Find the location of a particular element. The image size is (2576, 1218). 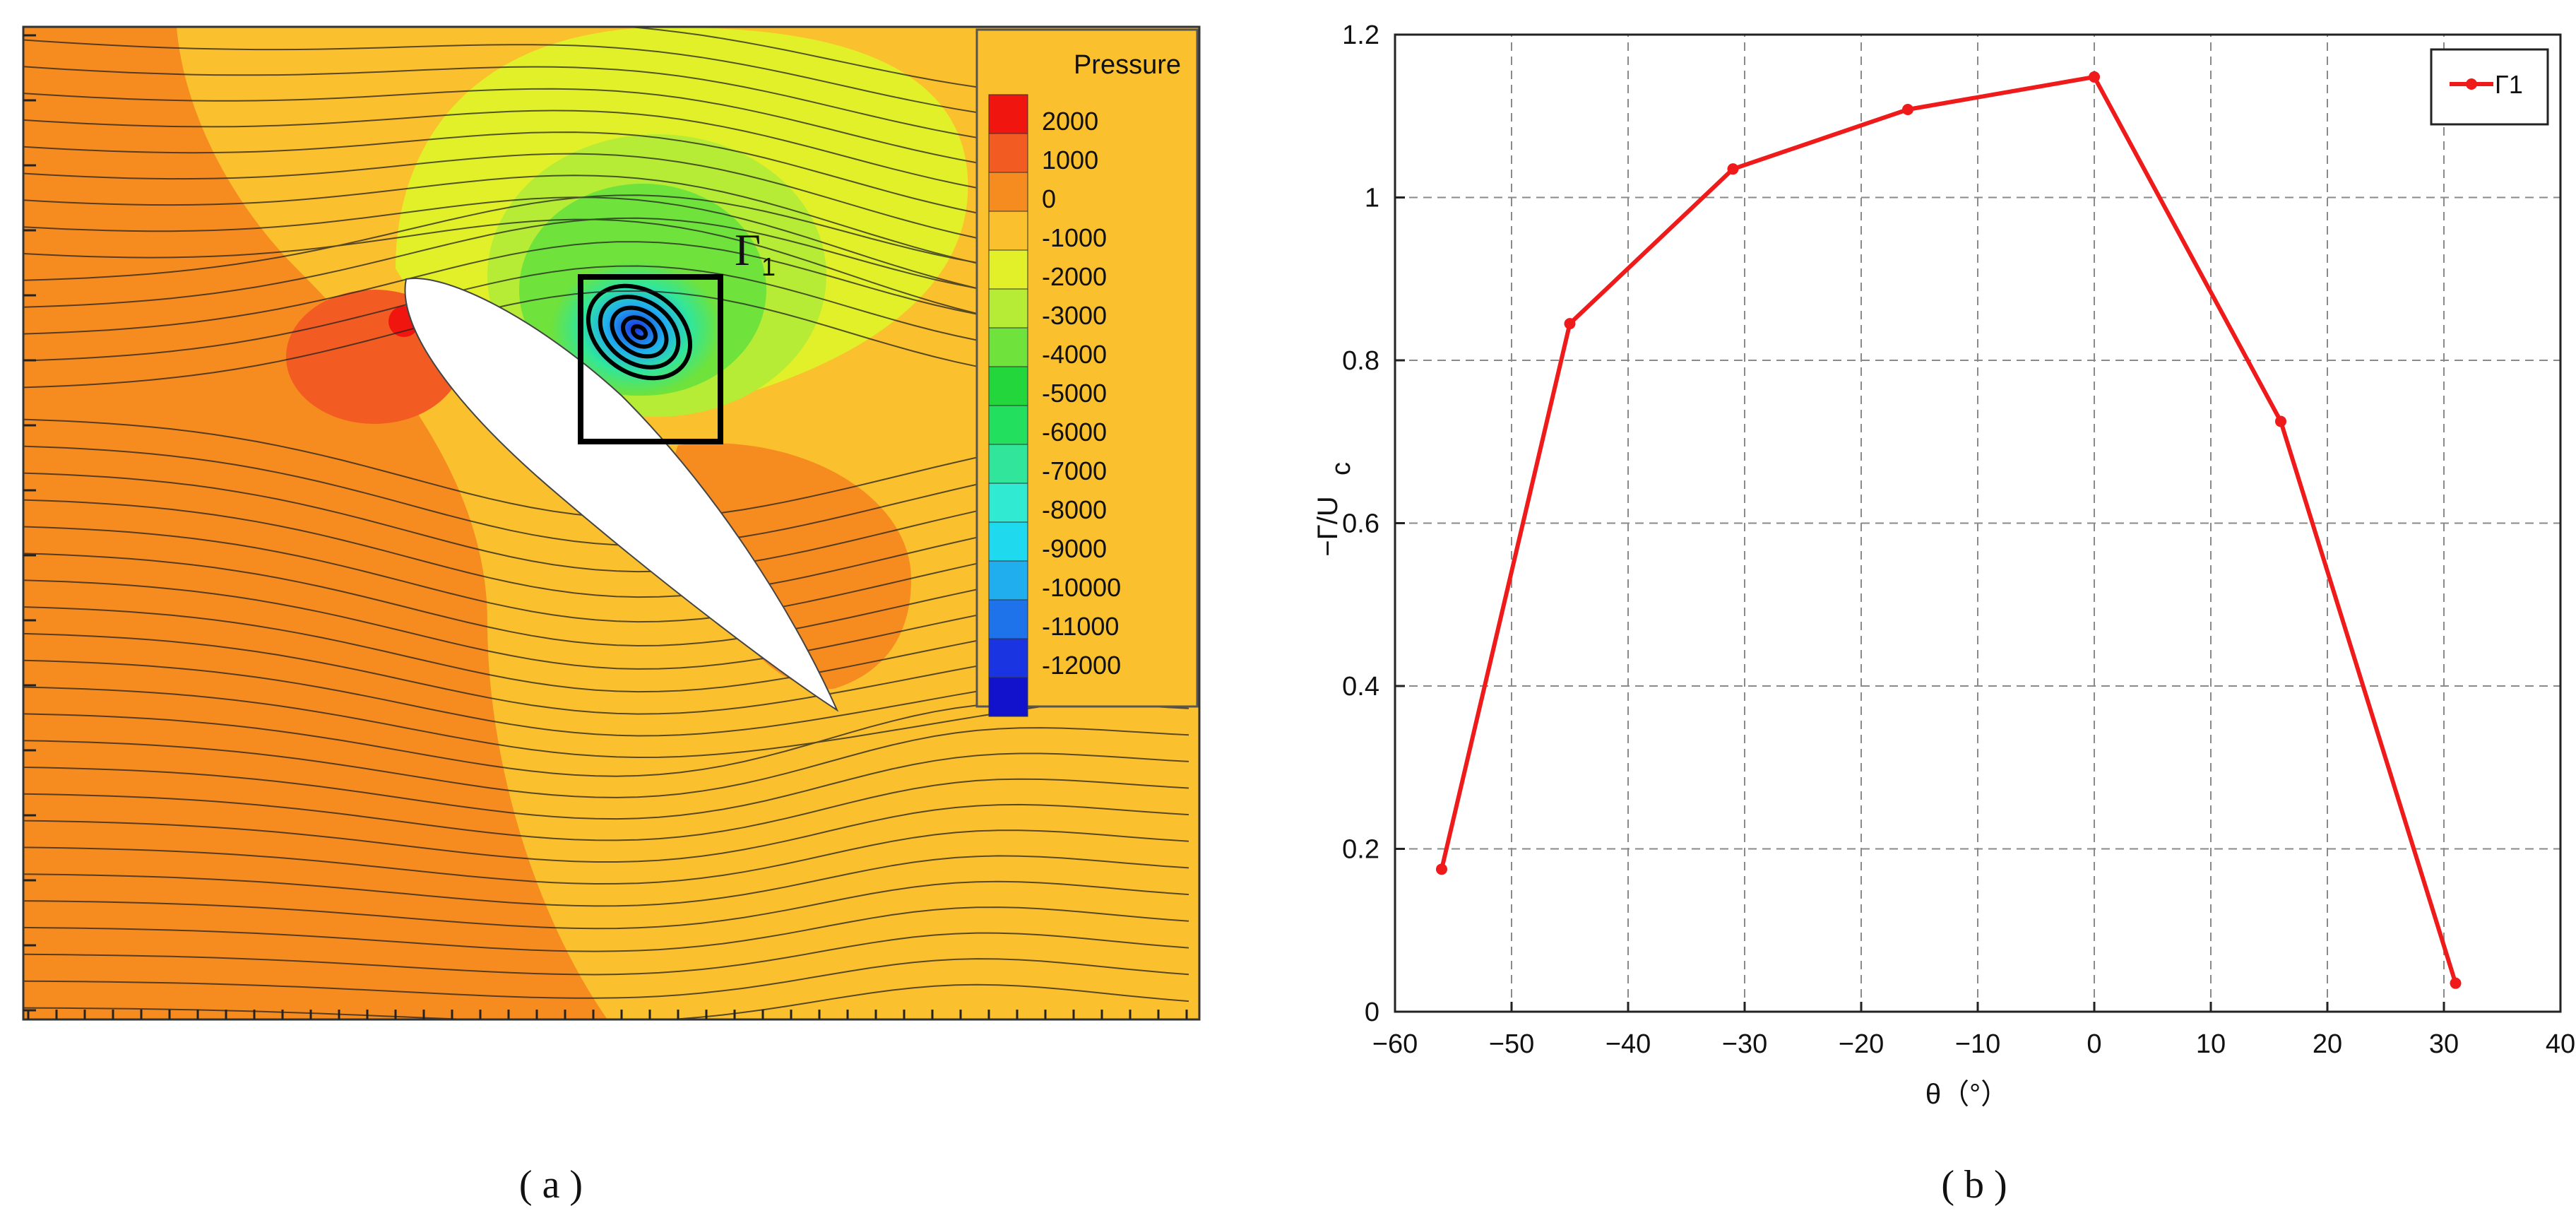

legend-series-label: Γ1 is located at coordinates (2509, 84).